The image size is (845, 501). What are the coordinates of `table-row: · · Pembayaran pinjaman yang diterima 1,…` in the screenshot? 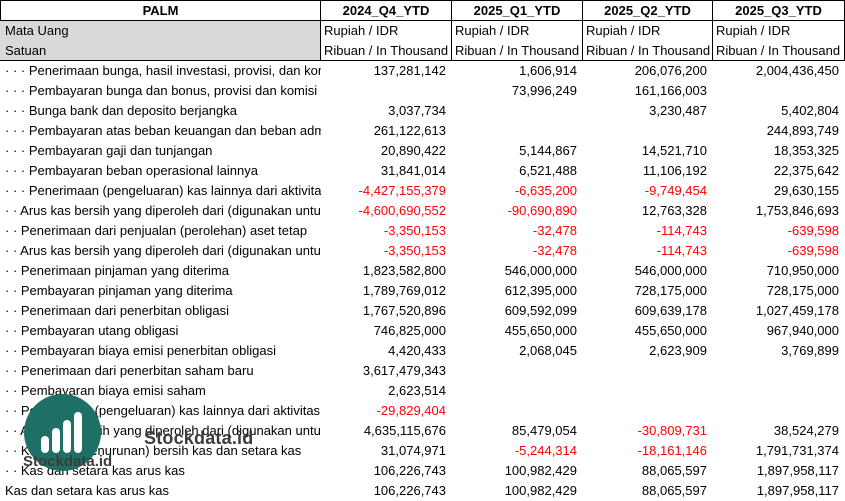 It's located at (422, 291).